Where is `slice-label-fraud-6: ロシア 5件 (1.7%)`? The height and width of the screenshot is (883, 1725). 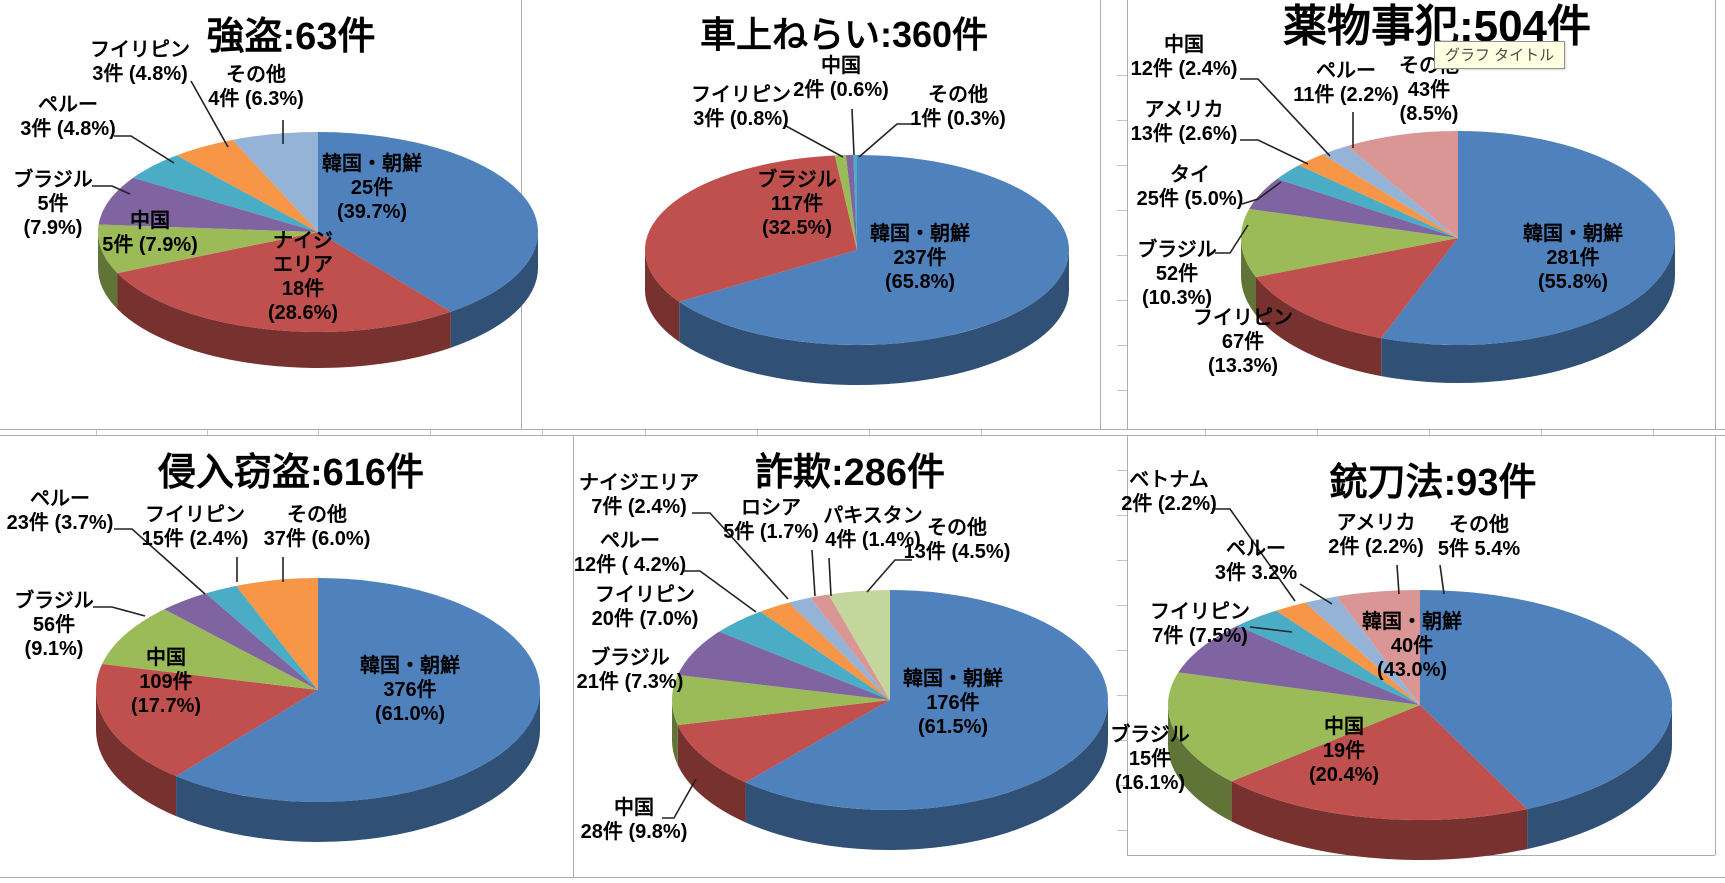 slice-label-fraud-6: ロシア 5件 (1.7%) is located at coordinates (771, 520).